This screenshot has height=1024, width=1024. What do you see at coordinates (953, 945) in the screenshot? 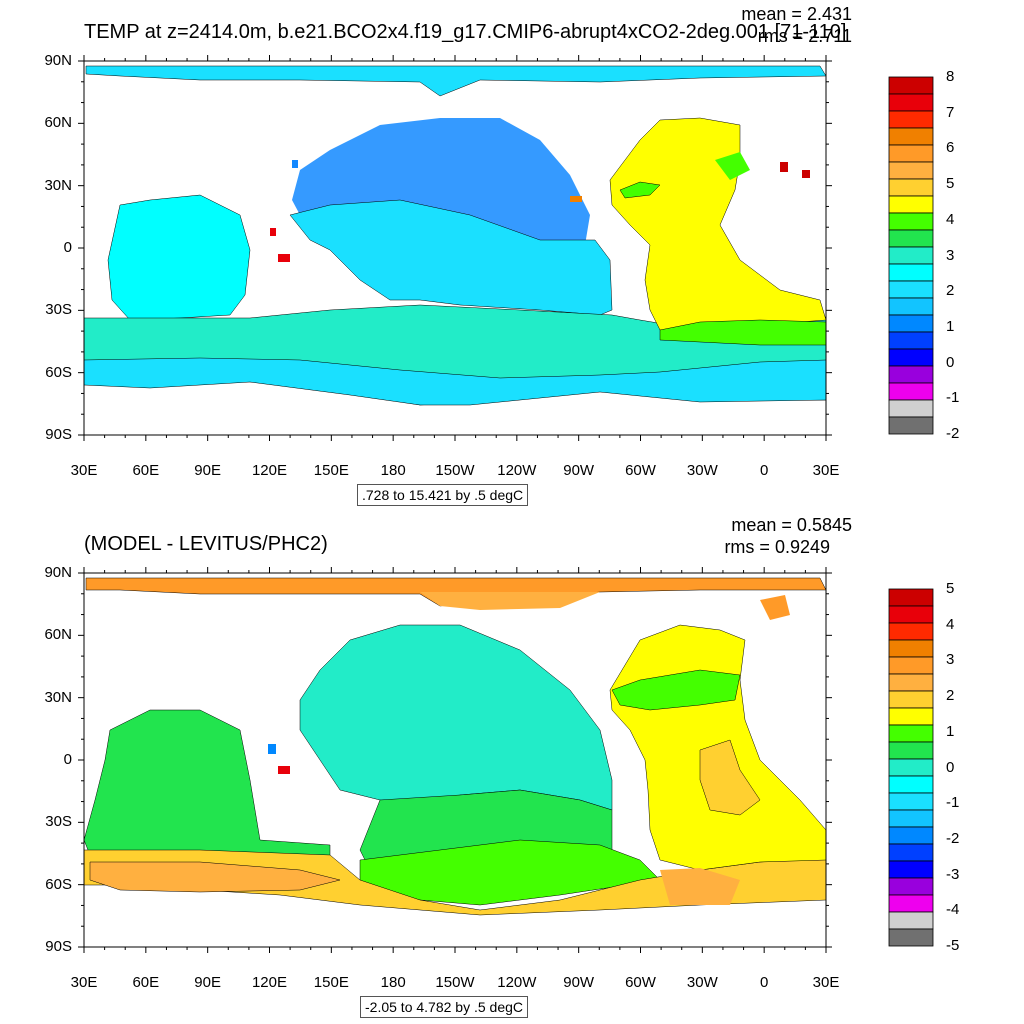
I see `colorbar-label: -5` at bounding box center [953, 945].